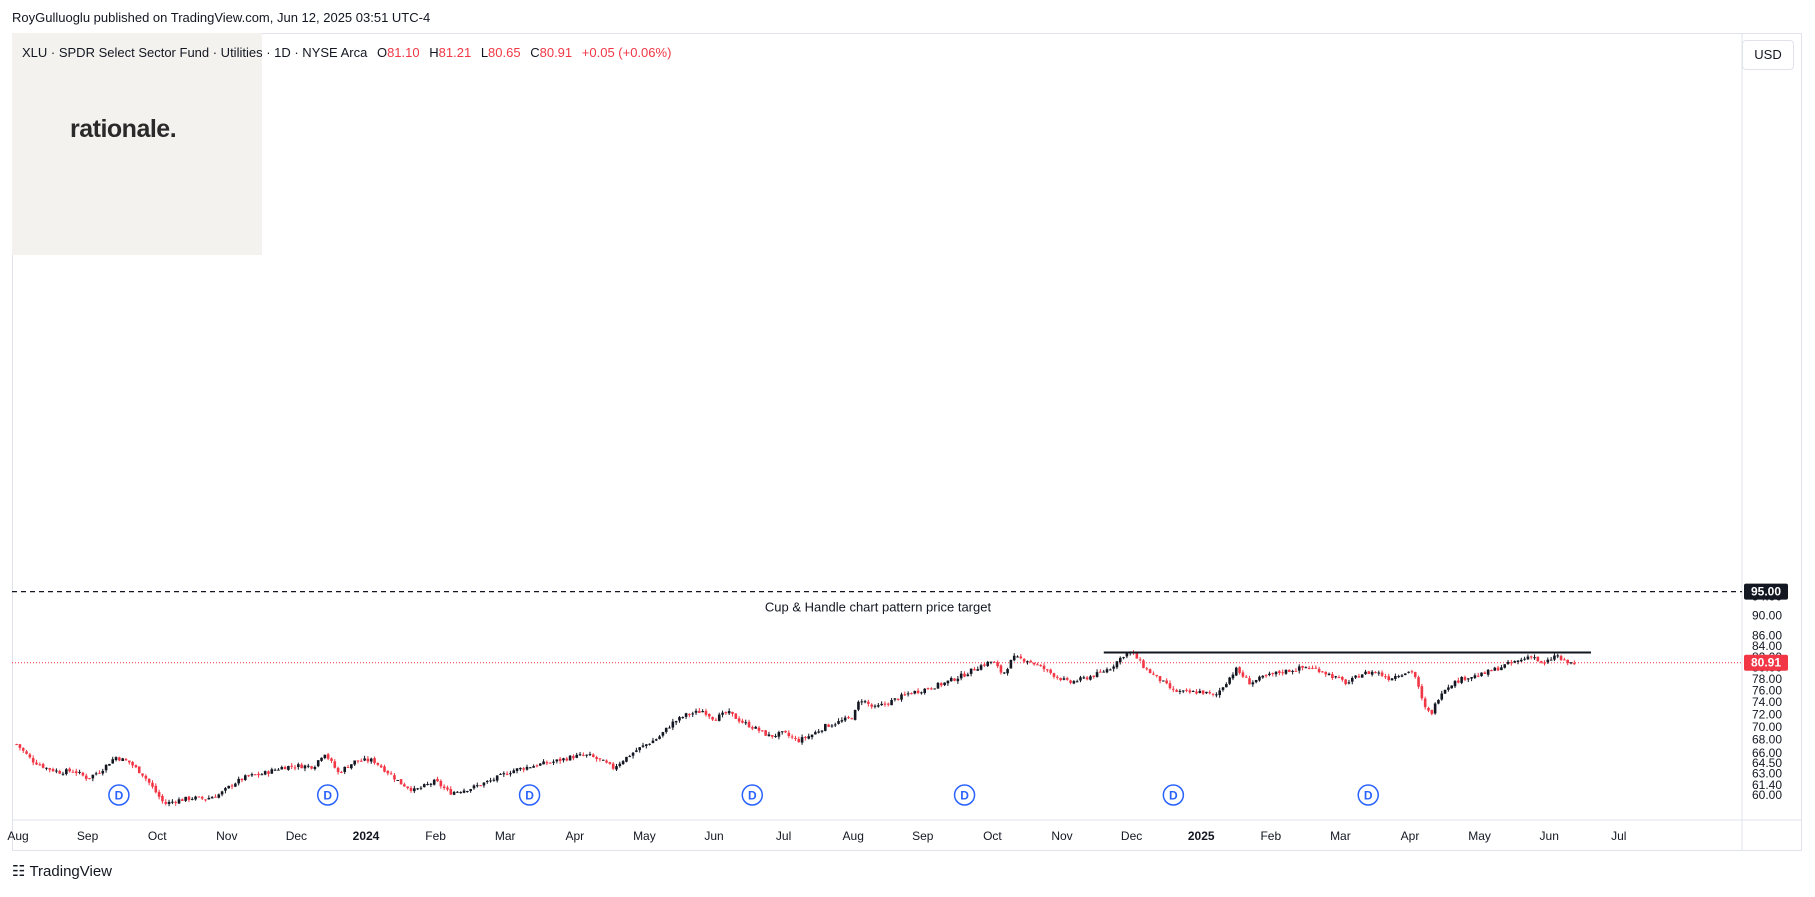 The width and height of the screenshot is (1815, 897). I want to click on tradingview-brand: ☷ TradingView, so click(62, 871).